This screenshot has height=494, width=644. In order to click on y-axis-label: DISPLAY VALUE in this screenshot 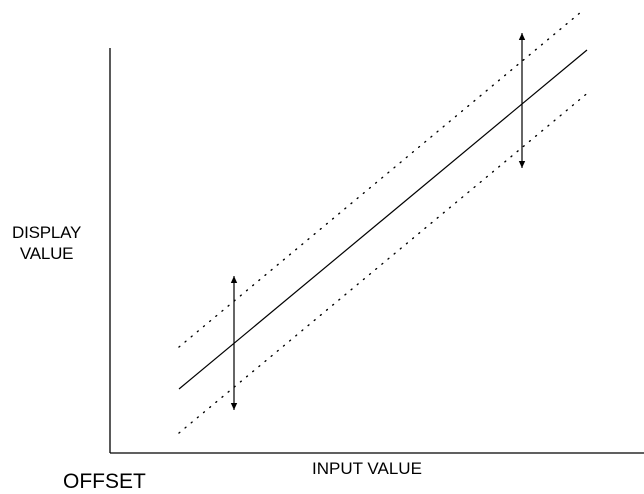, I will do `click(46, 243)`.